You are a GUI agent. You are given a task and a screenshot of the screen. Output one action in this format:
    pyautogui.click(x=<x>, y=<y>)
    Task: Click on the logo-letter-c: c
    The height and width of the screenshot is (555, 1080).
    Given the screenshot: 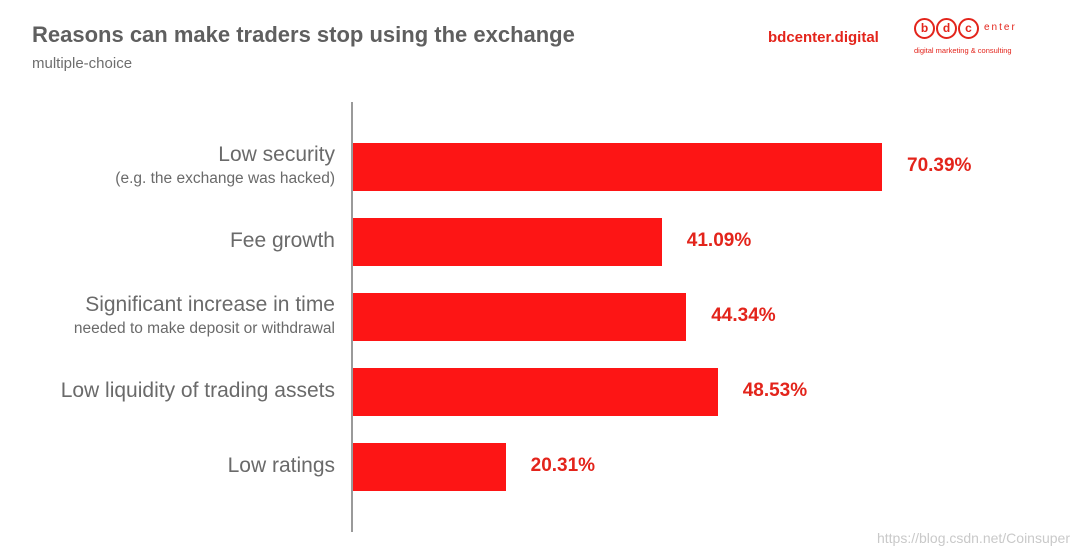 What is the action you would take?
    pyautogui.click(x=968, y=28)
    